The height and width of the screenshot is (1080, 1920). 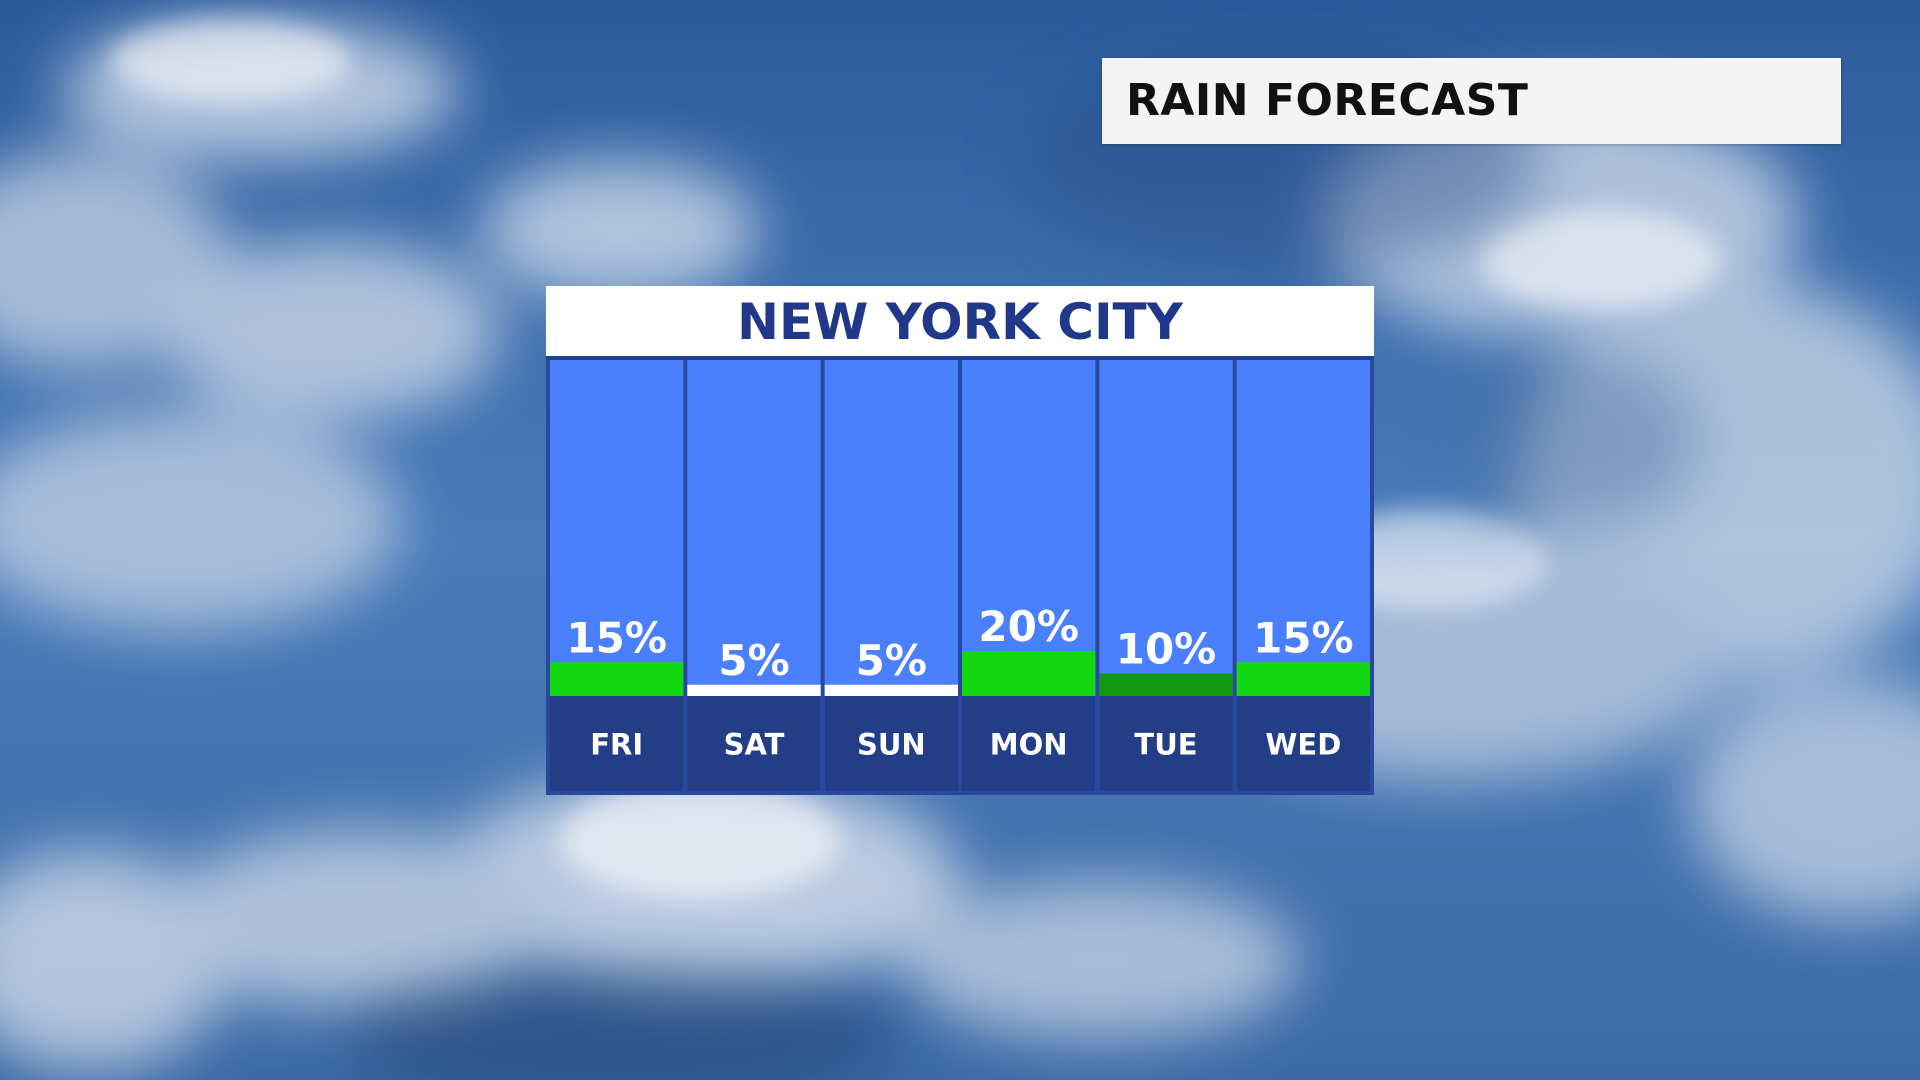 I want to click on day-band-tue, so click(x=1166, y=743).